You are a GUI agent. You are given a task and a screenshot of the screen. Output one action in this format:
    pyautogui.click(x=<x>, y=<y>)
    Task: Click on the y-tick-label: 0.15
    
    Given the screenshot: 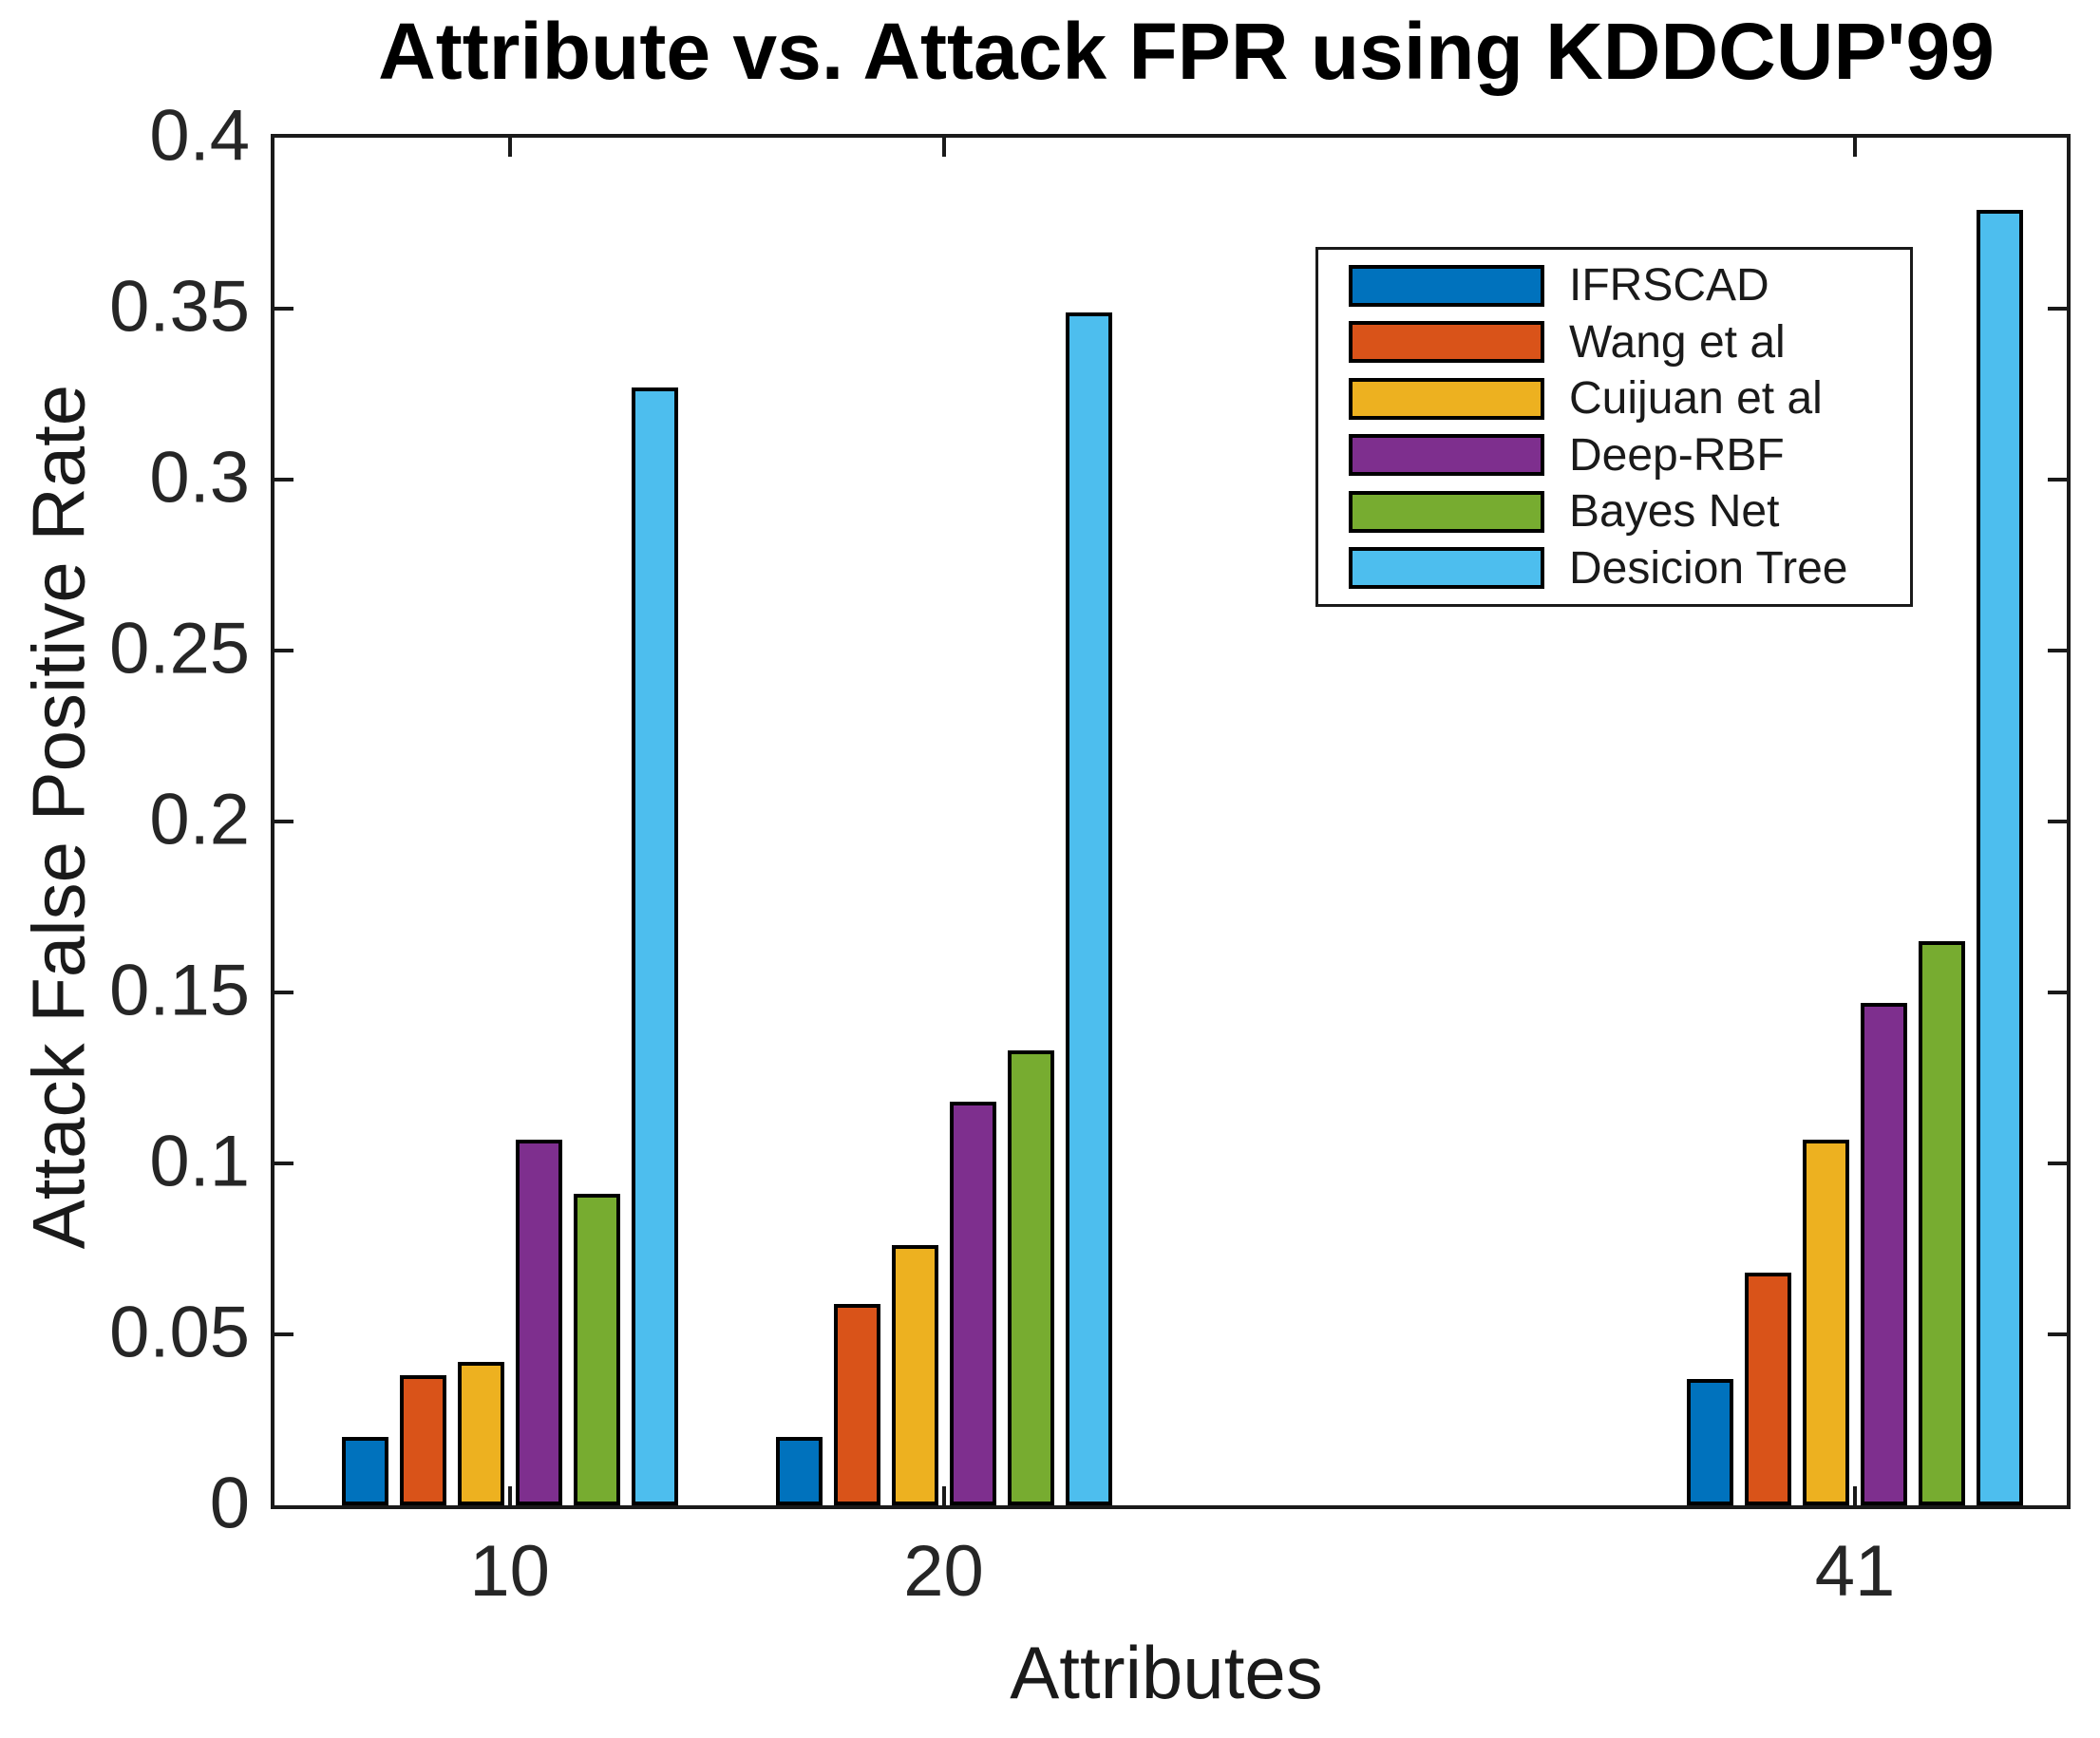 What is the action you would take?
    pyautogui.click(x=180, y=990)
    